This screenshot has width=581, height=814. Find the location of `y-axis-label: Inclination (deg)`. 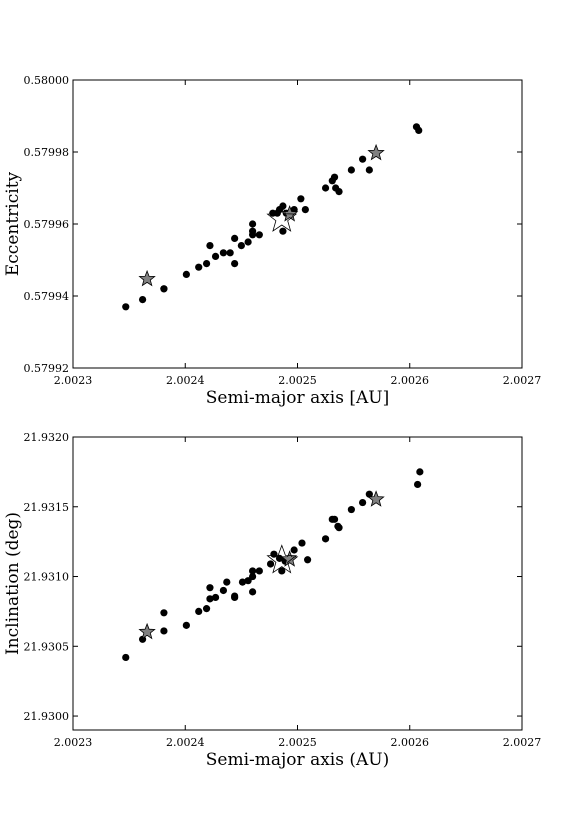

y-axis-label: Inclination (deg) is located at coordinates (13, 583).